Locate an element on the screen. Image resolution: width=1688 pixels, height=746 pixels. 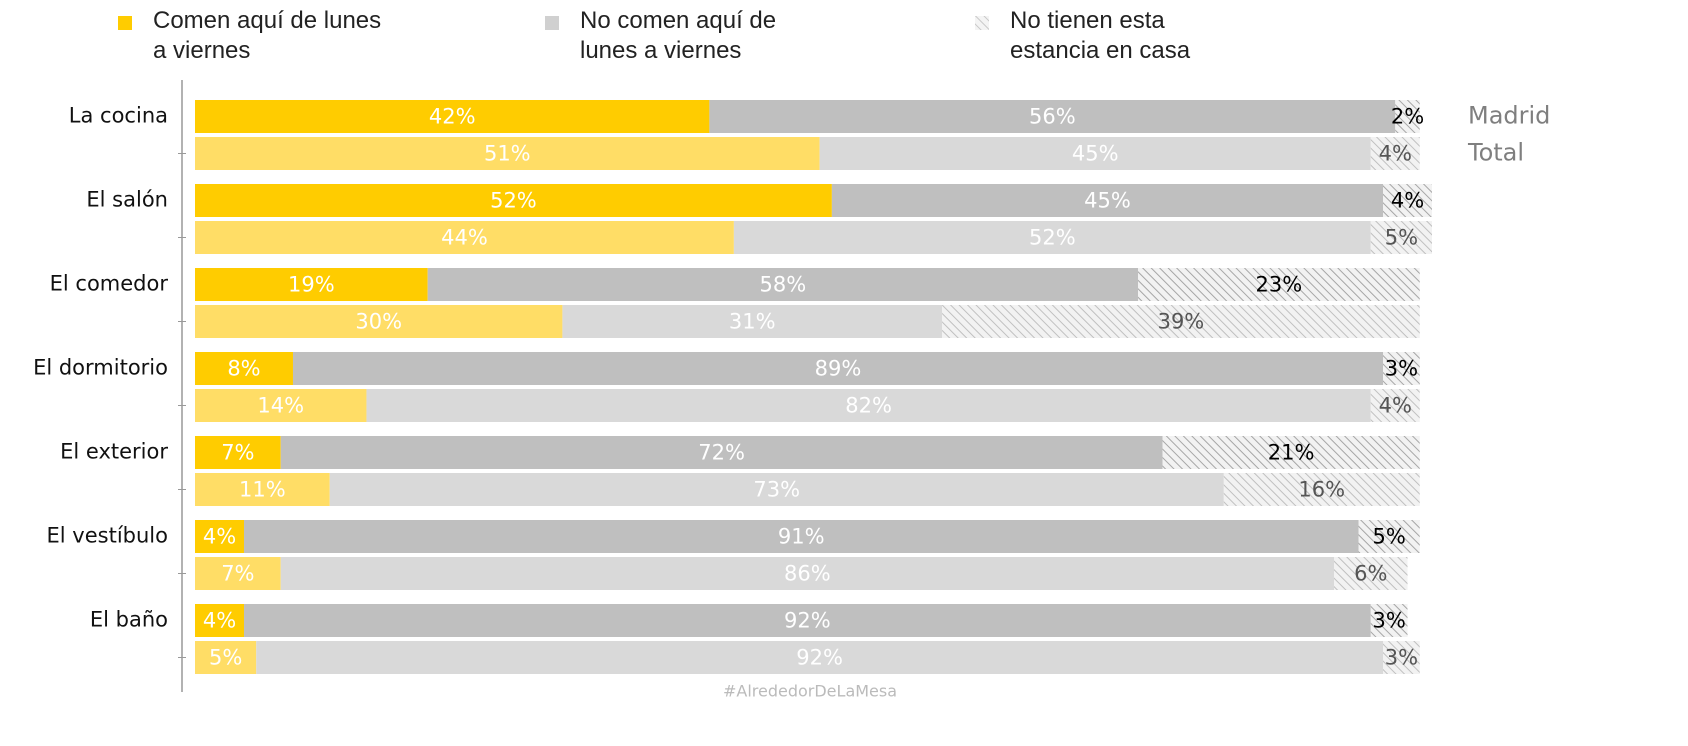
value-label: 42% is located at coordinates (452, 117).